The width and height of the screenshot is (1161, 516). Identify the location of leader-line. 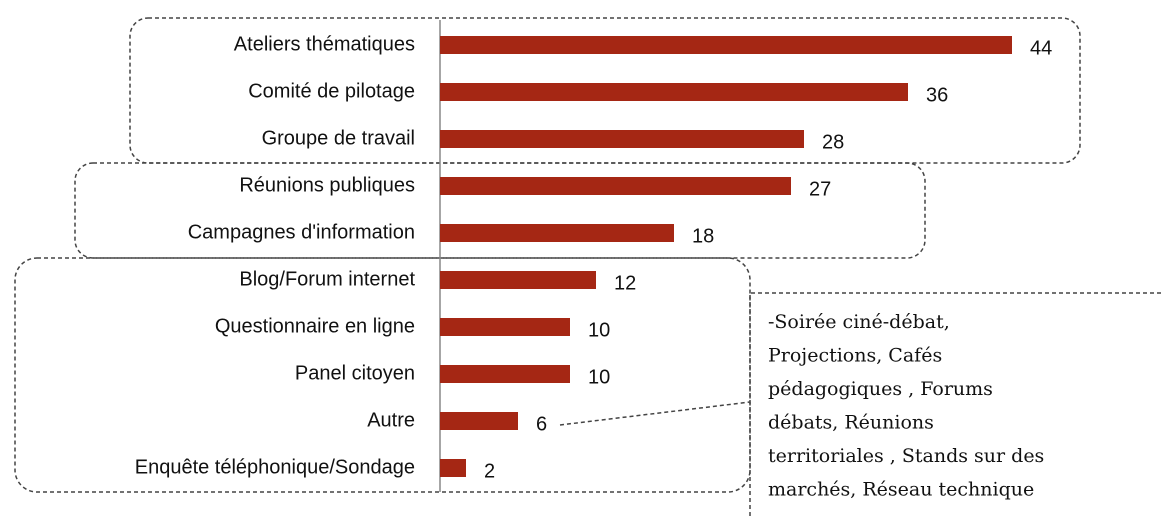
(655, 413).